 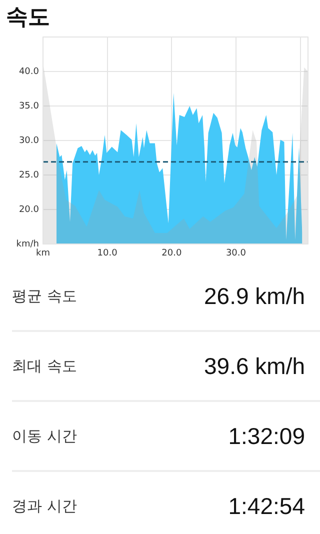 I want to click on text: 39.6 km/h, so click(x=254, y=366).